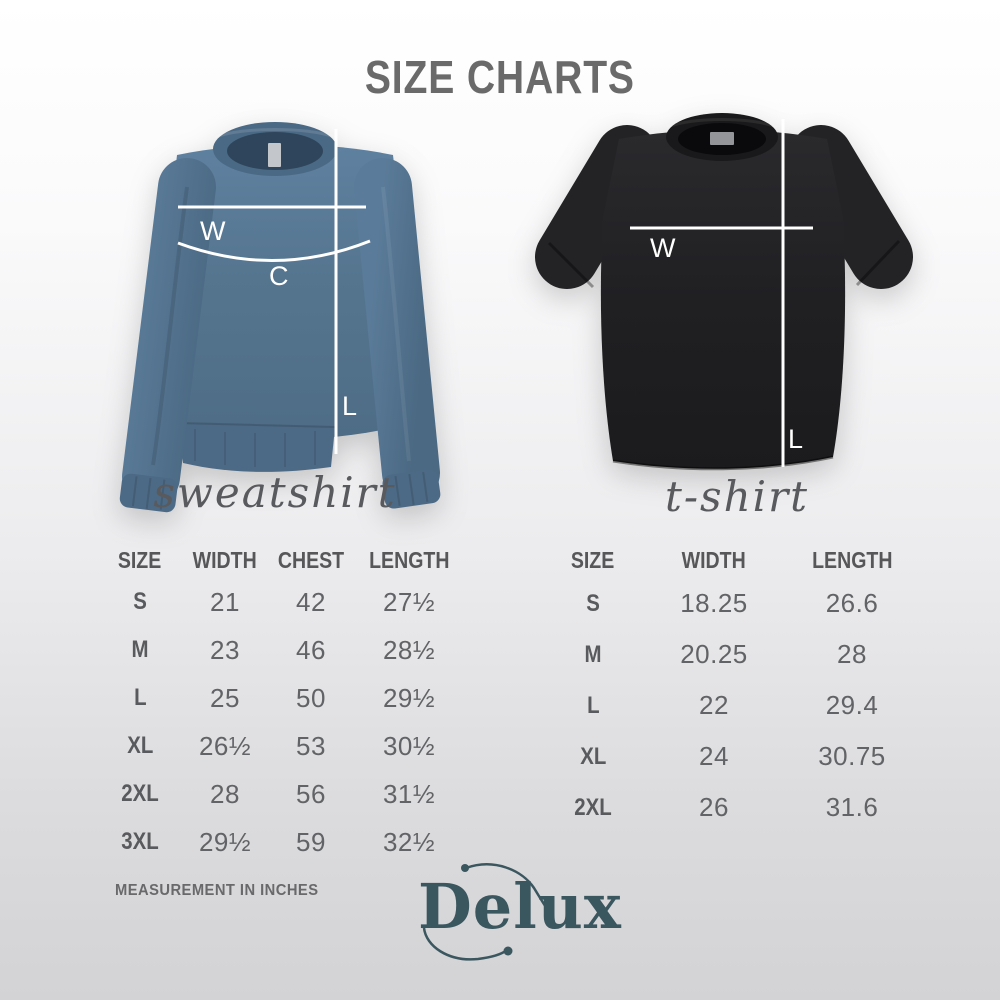 Image resolution: width=1000 pixels, height=1000 pixels. Describe the element at coordinates (722, 138) in the screenshot. I see `tshirt-neck-tag` at that location.